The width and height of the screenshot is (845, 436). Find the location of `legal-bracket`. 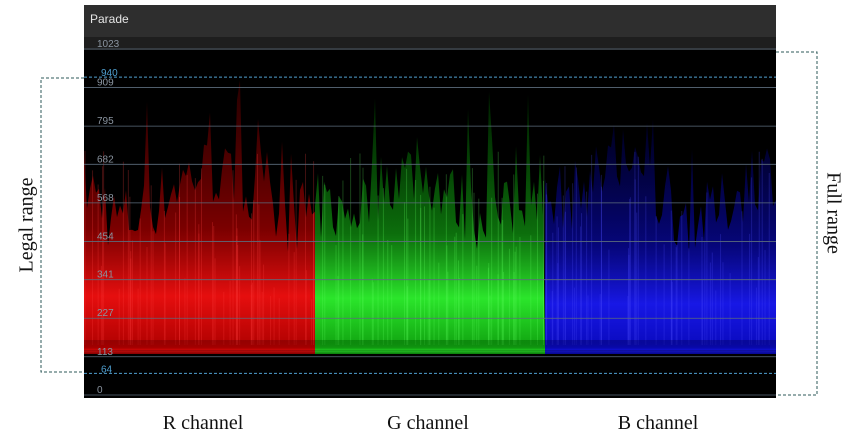

legal-bracket is located at coordinates (62, 225).